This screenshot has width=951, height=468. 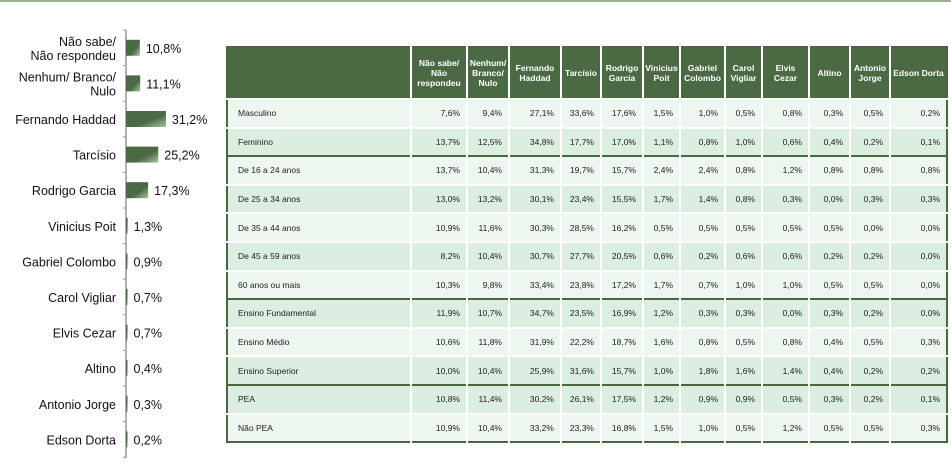 I want to click on column-header: Rodrigo Garcia, so click(x=621, y=73).